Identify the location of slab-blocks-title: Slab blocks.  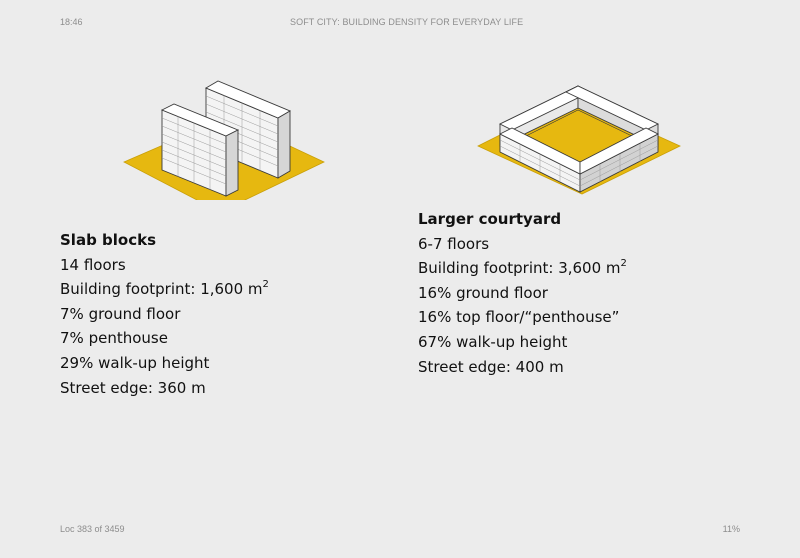
(108, 240).